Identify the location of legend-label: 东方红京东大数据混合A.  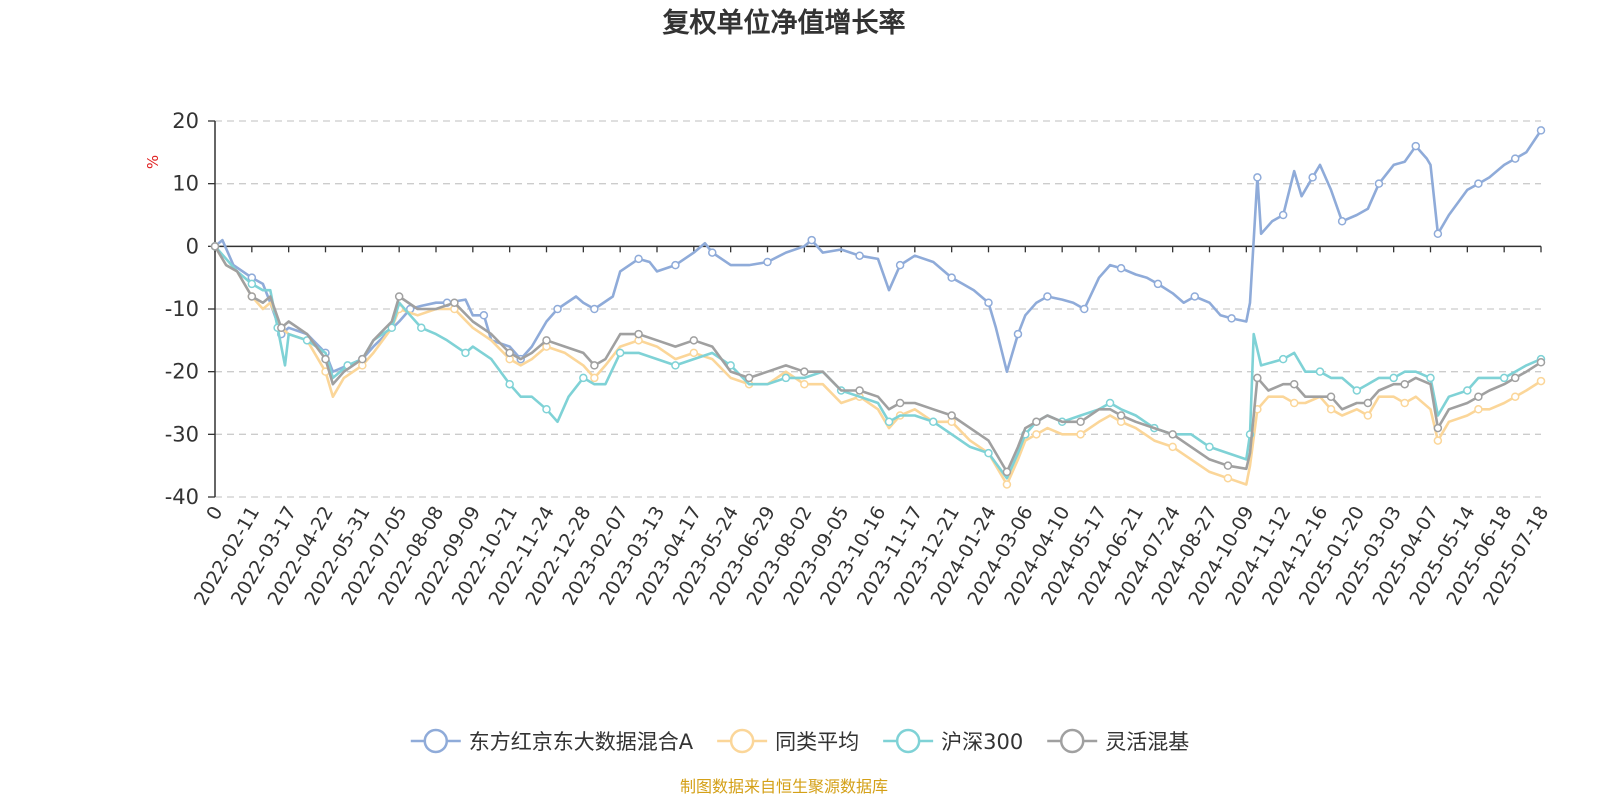
(581, 742).